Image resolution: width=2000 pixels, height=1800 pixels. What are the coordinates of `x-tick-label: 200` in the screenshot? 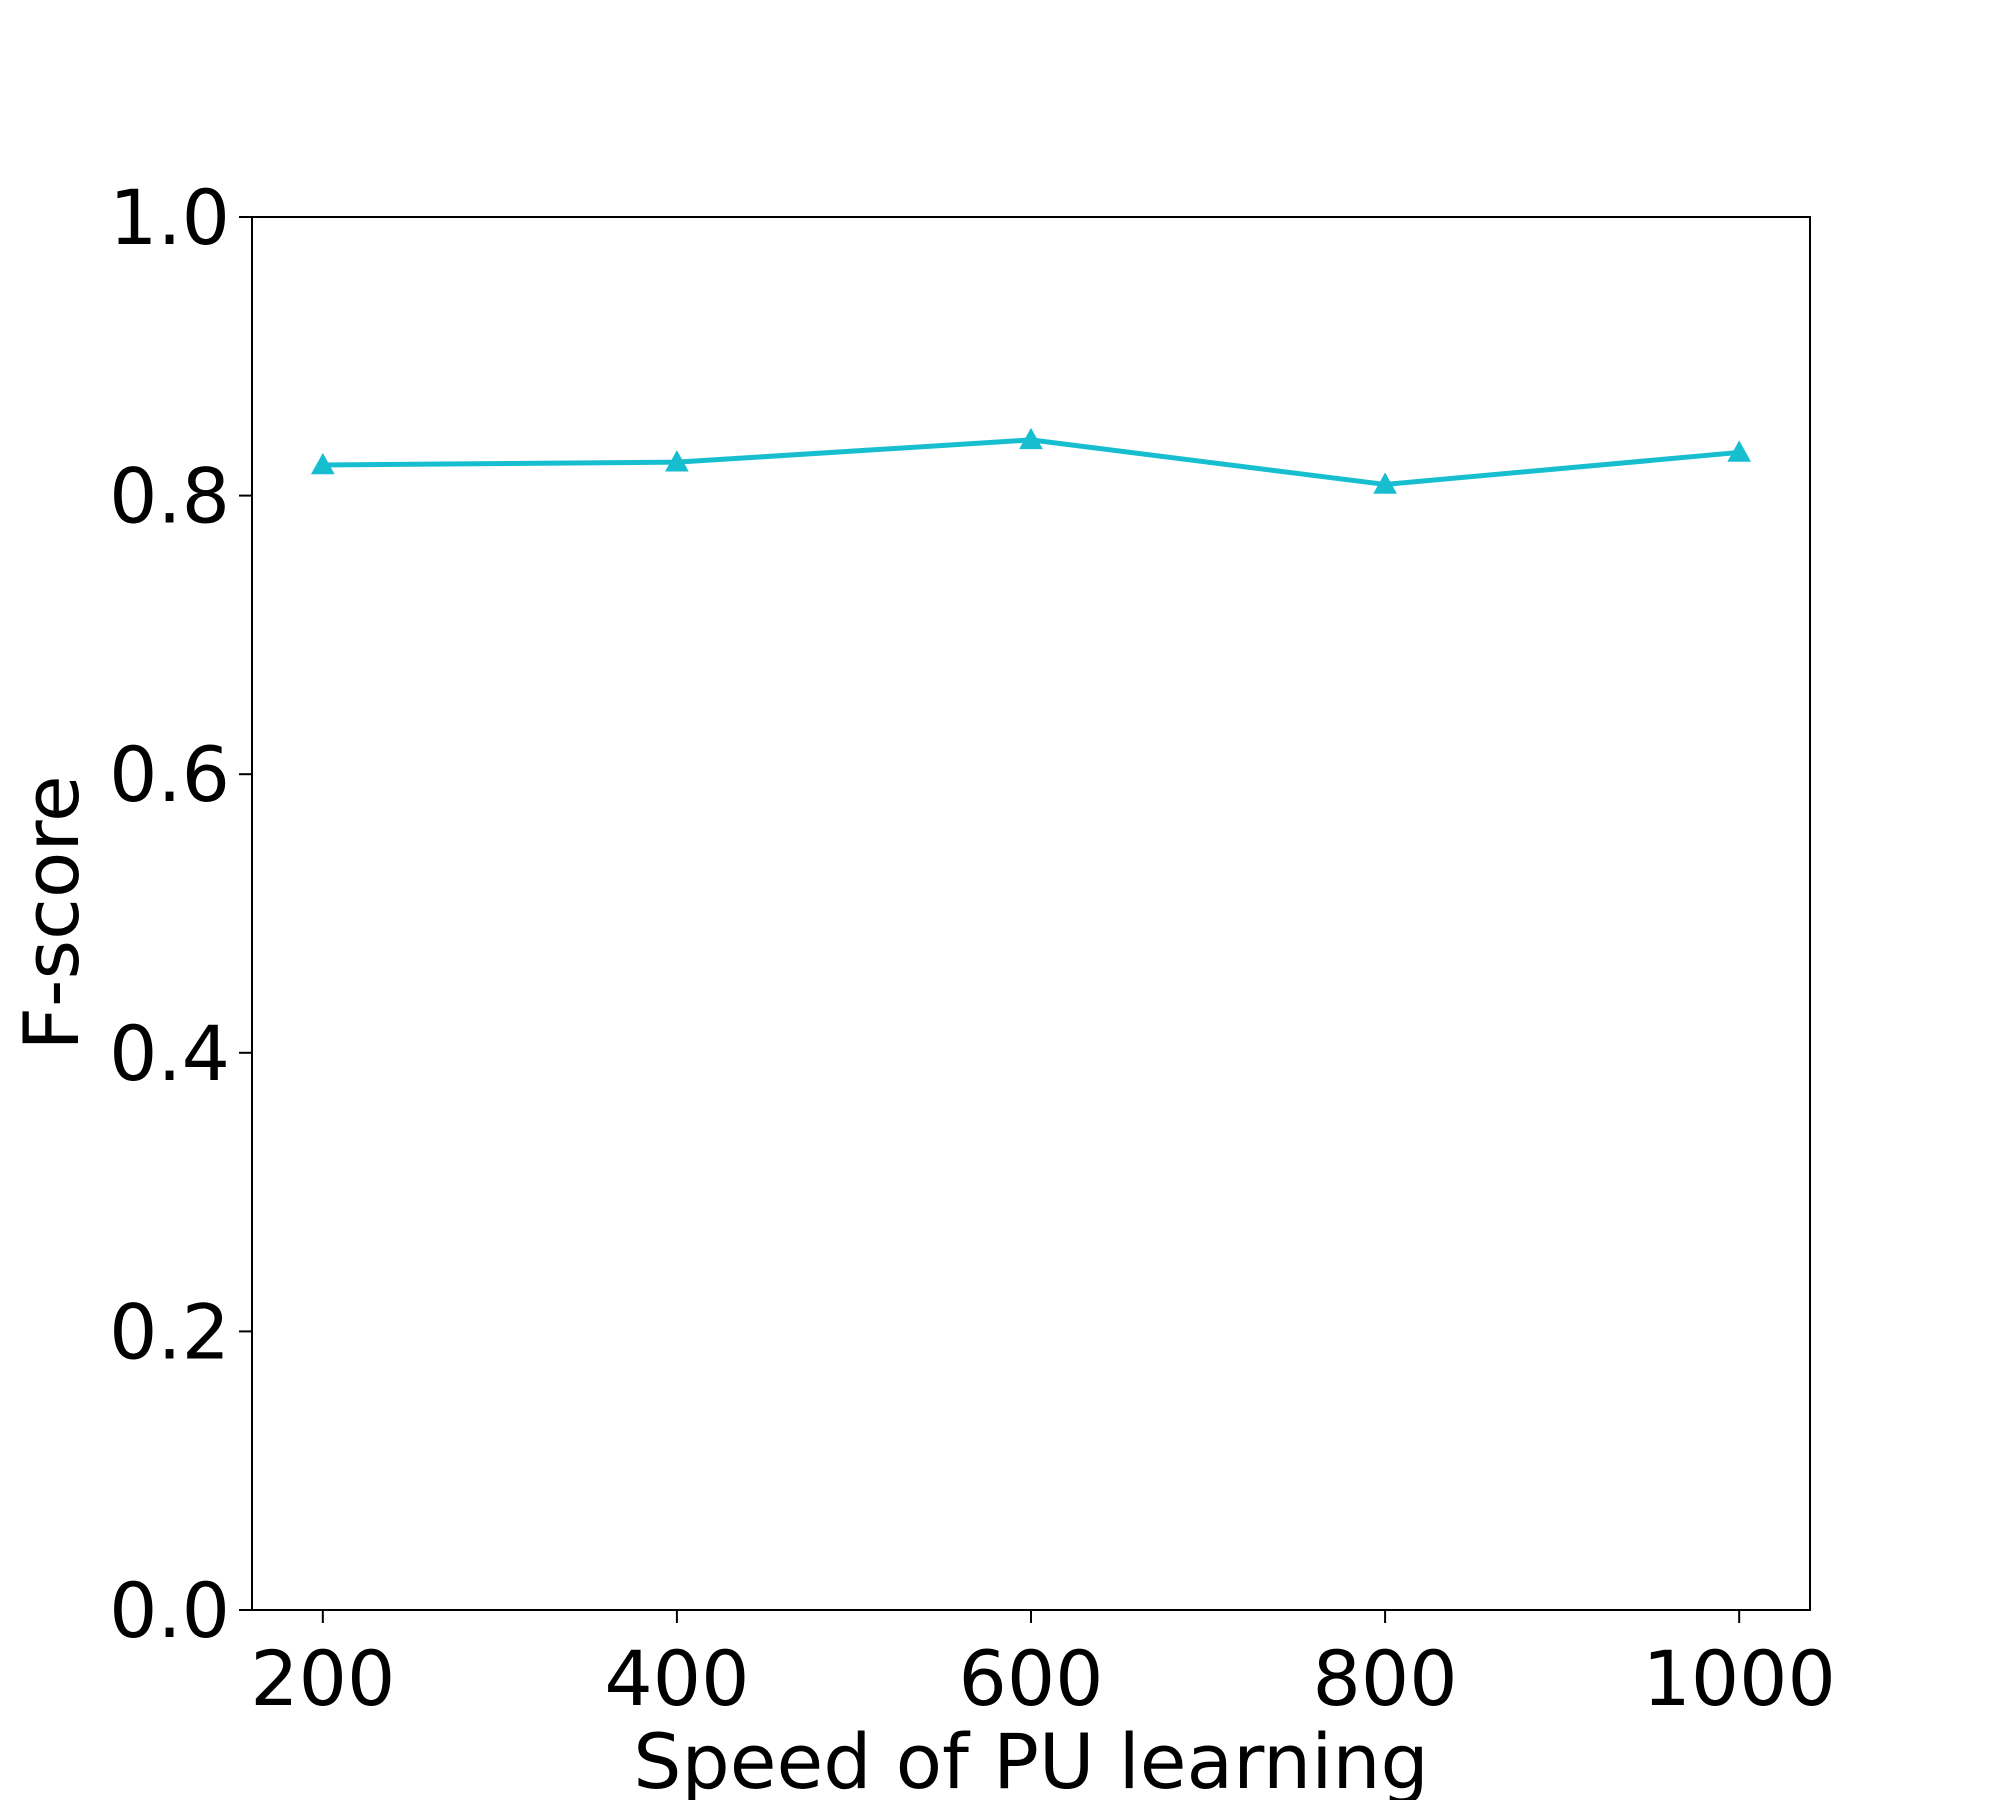 It's located at (322, 1678).